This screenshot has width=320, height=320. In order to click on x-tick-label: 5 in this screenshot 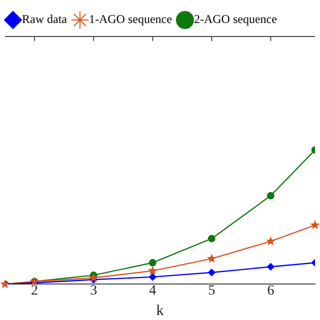, I will do `click(212, 290)`.